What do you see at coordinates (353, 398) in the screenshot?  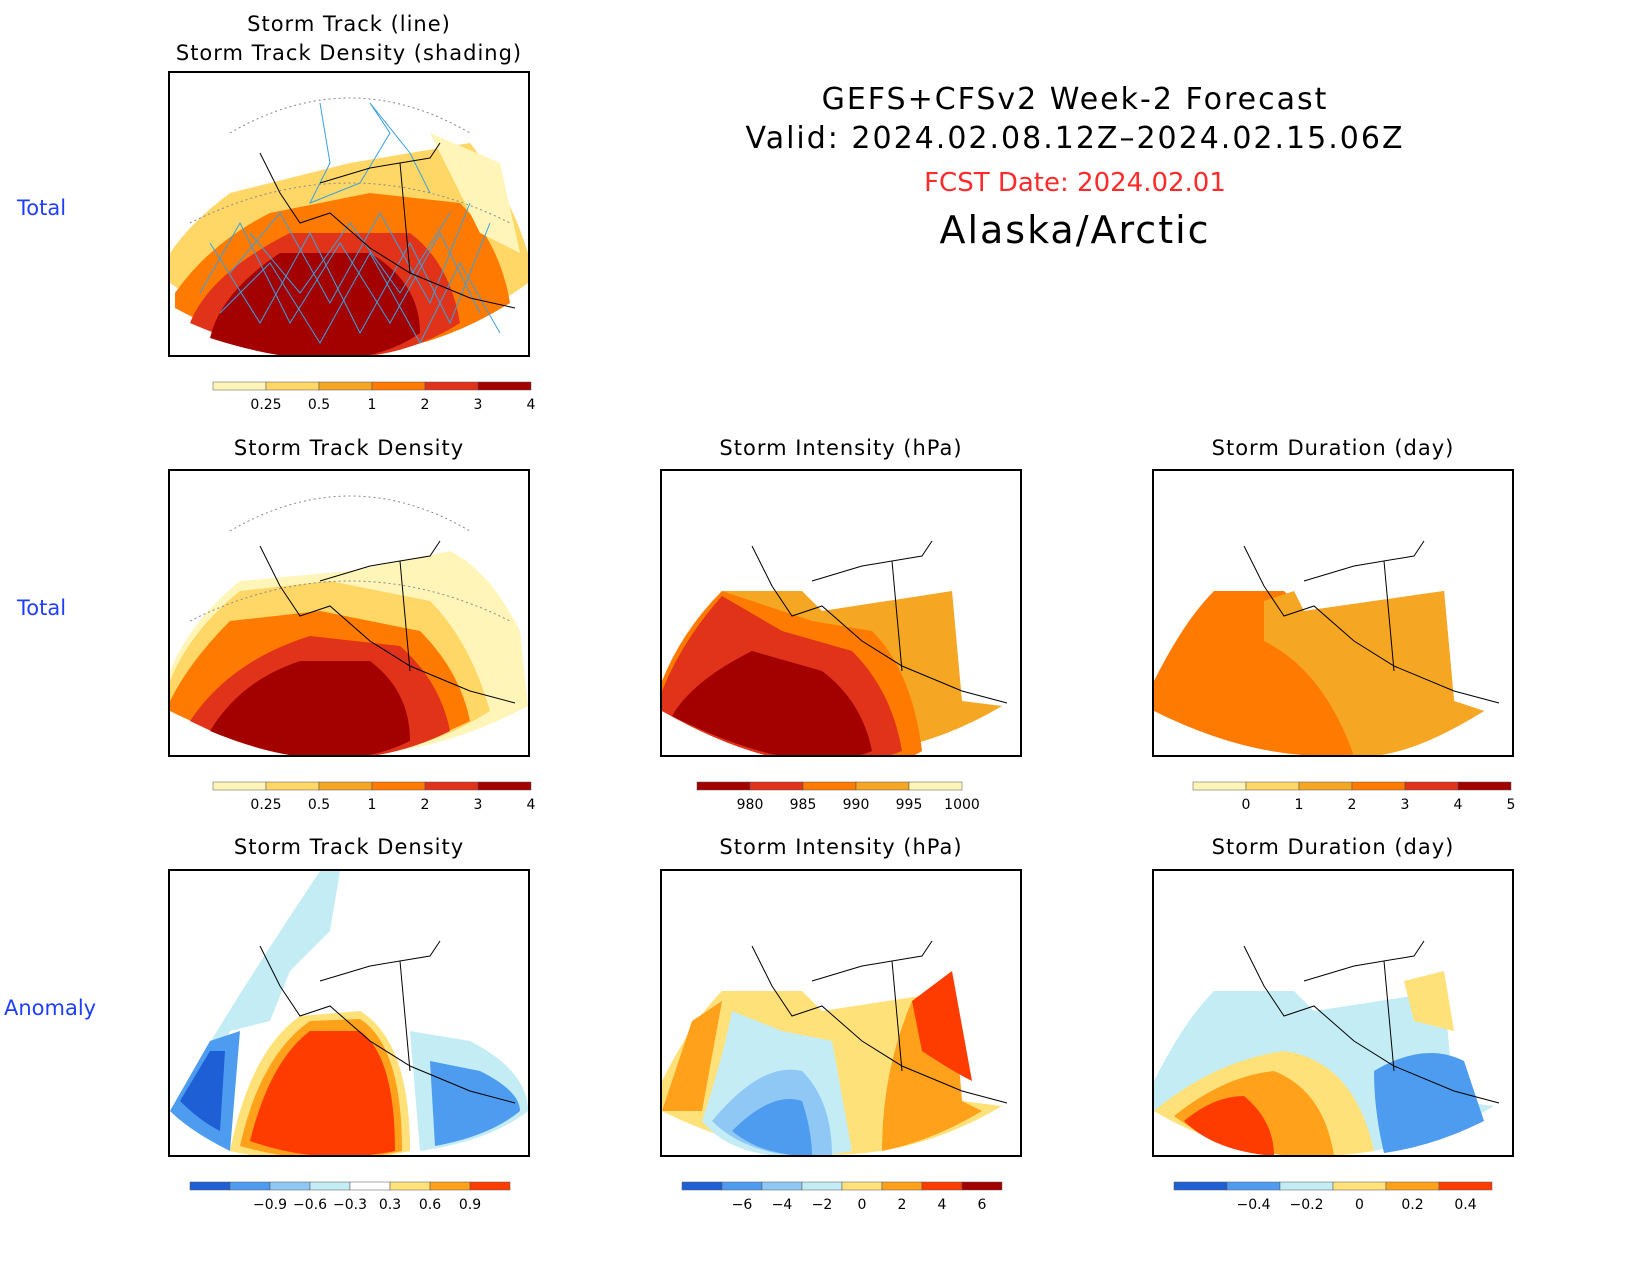 I see `density-colorbar-top: 0.25 0.5 1 2 3 4` at bounding box center [353, 398].